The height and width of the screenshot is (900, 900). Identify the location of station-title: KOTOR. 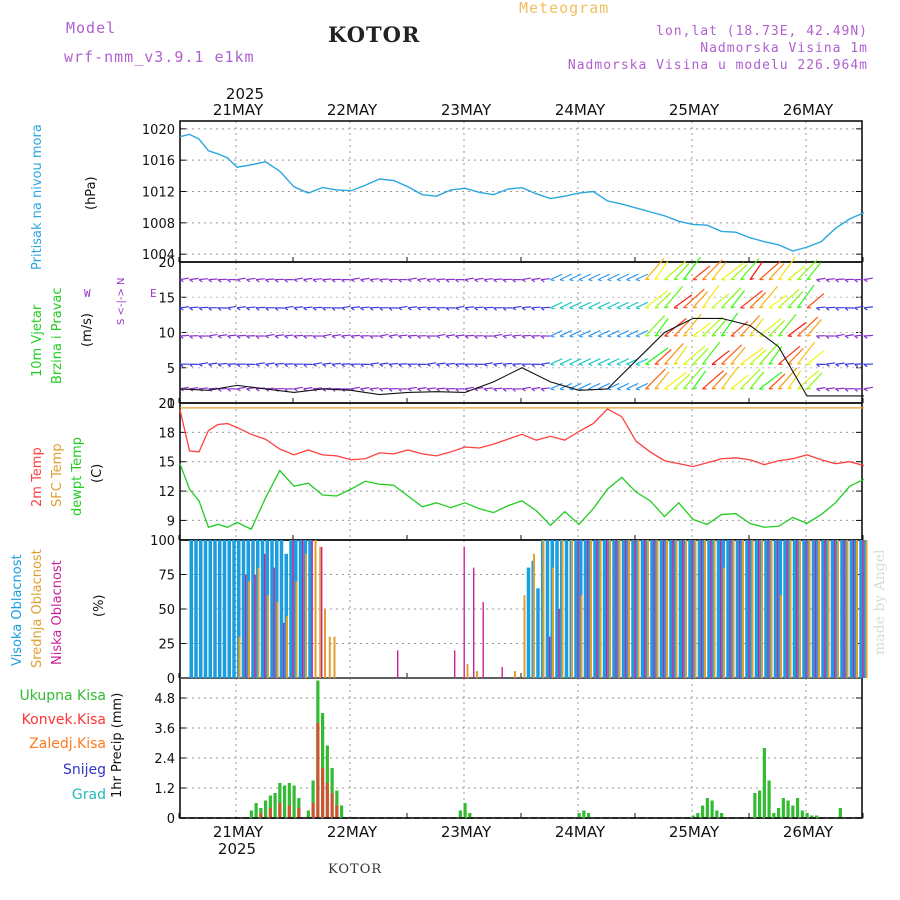
(374, 34).